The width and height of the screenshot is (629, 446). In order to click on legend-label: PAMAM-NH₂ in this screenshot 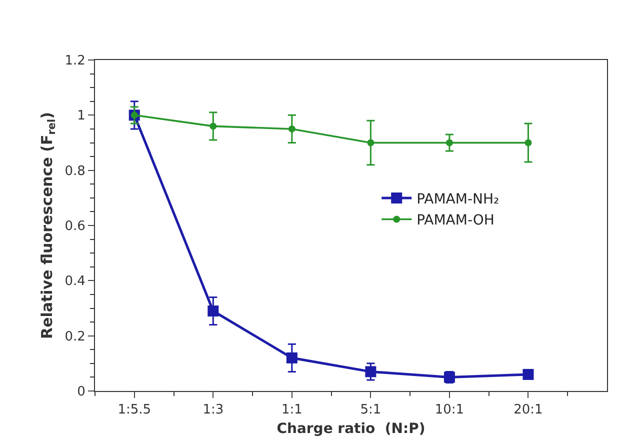, I will do `click(458, 200)`.